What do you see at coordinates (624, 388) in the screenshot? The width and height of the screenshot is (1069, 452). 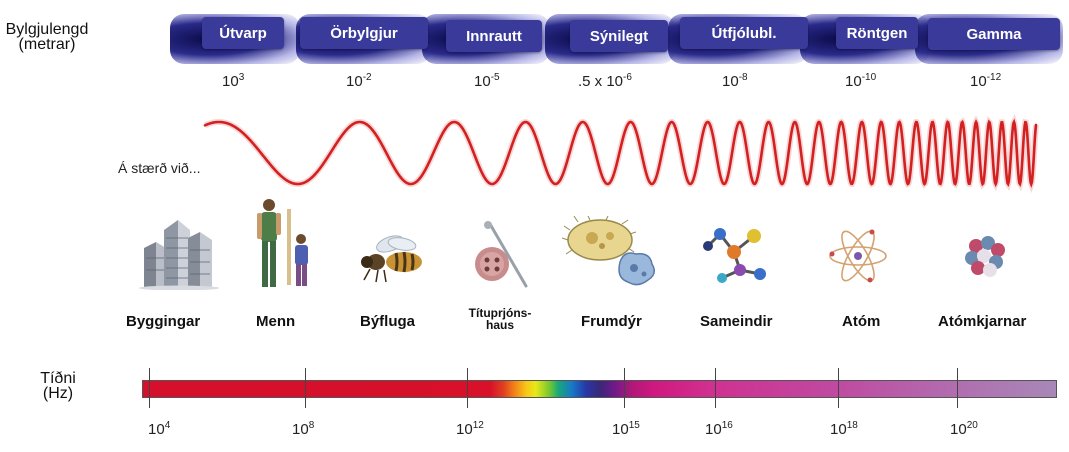 I see `frequency-tick-1e15` at bounding box center [624, 388].